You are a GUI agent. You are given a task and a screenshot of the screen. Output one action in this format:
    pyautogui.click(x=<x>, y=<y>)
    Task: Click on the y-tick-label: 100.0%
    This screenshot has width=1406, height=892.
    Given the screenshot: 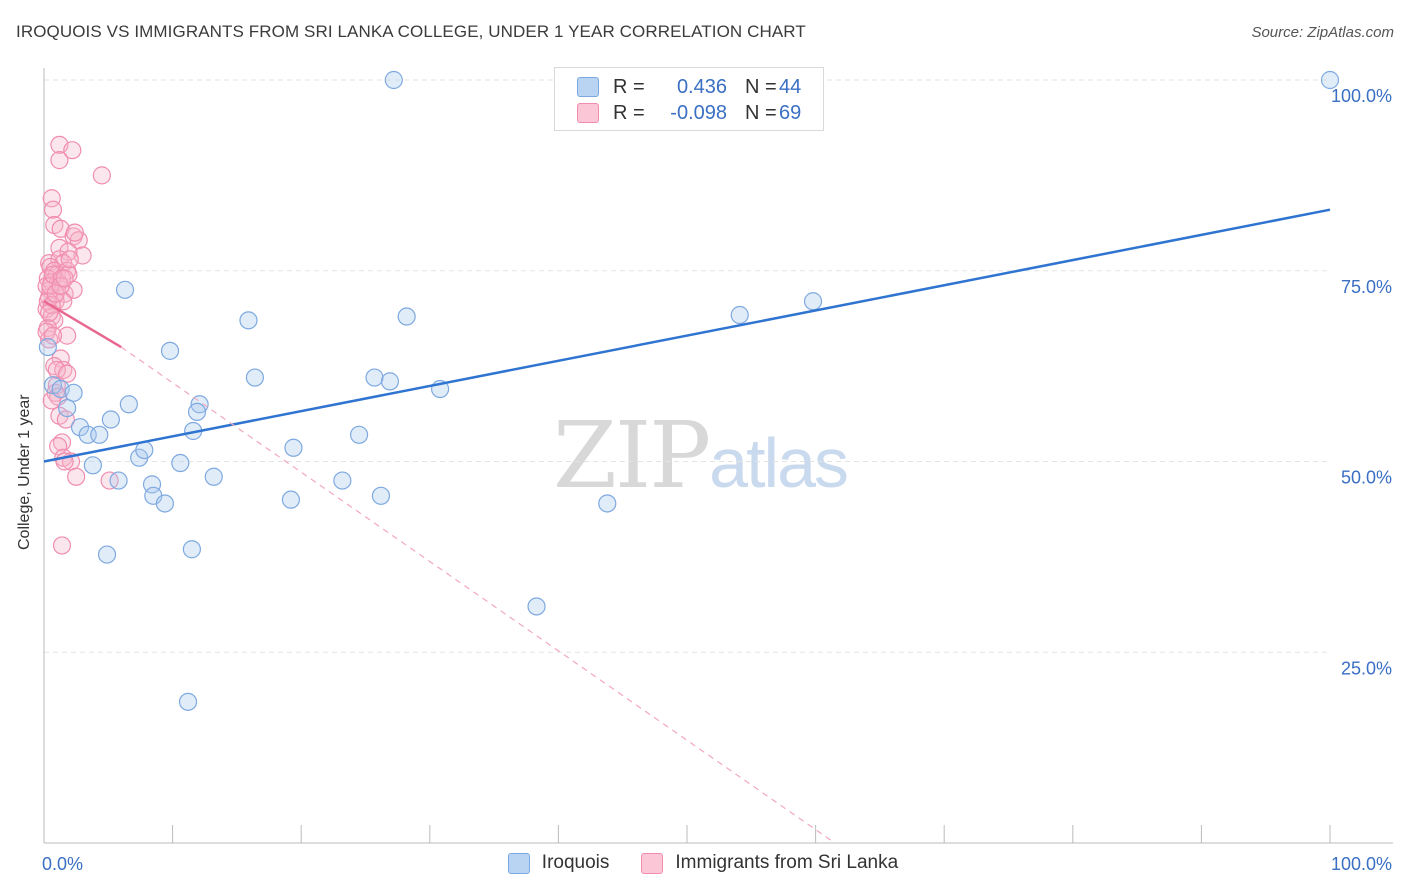 What is the action you would take?
    pyautogui.click(x=1361, y=96)
    